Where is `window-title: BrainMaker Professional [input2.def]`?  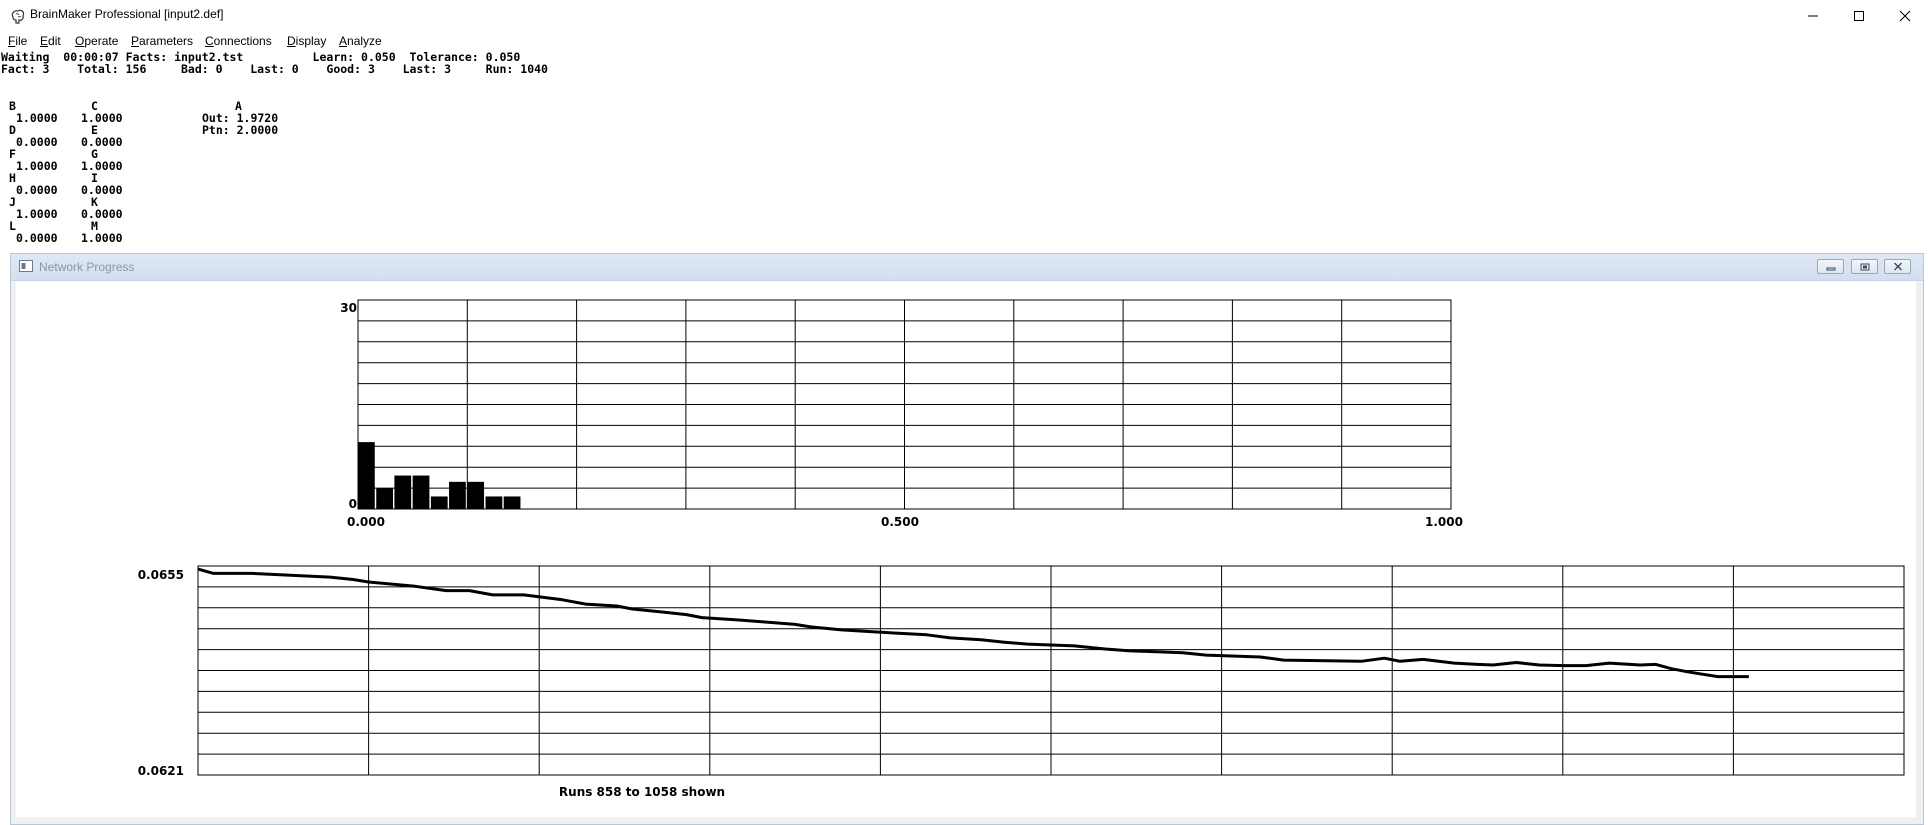 window-title: BrainMaker Professional [input2.def] is located at coordinates (127, 14).